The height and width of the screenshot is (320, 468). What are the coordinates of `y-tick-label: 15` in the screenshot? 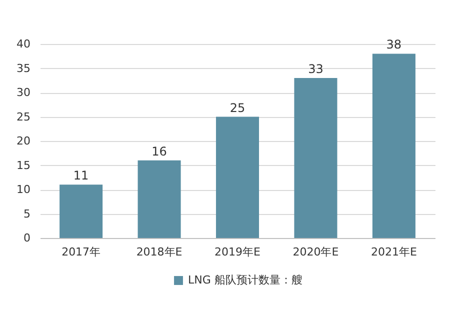 It's located at (23, 165).